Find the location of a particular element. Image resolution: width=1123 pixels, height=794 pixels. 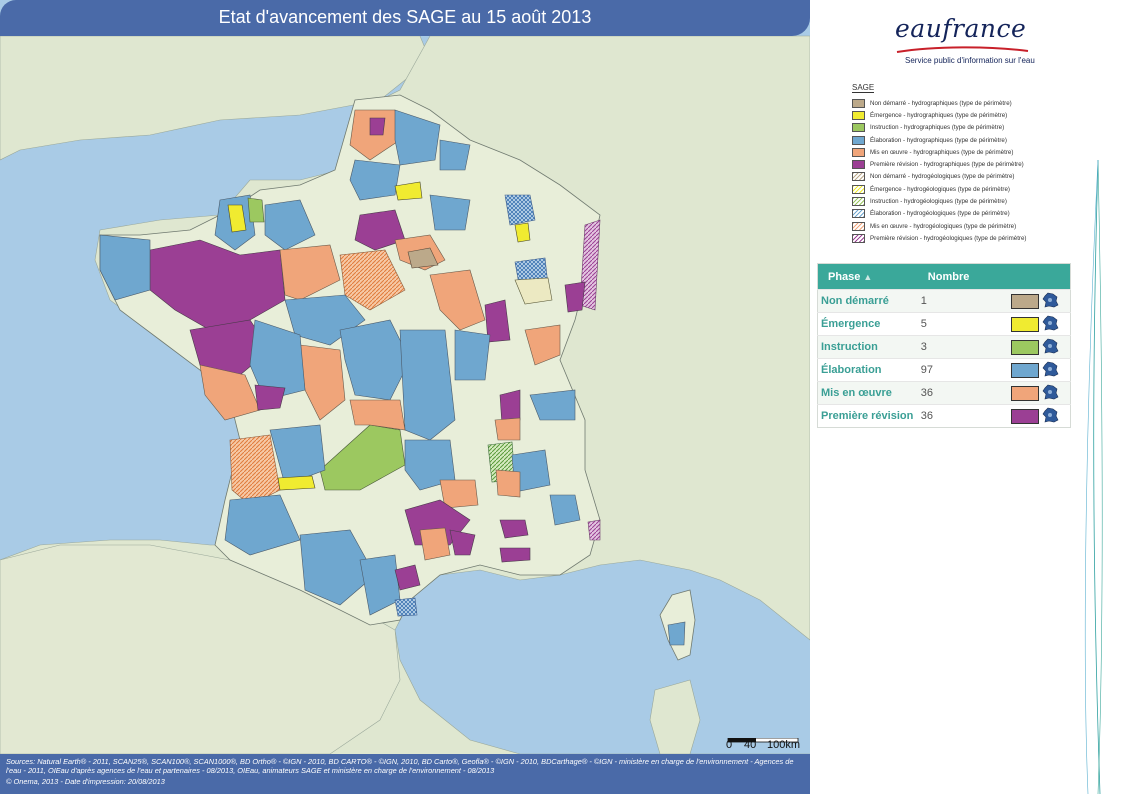

phase-column-header: Phase ▲ is located at coordinates (867, 276).